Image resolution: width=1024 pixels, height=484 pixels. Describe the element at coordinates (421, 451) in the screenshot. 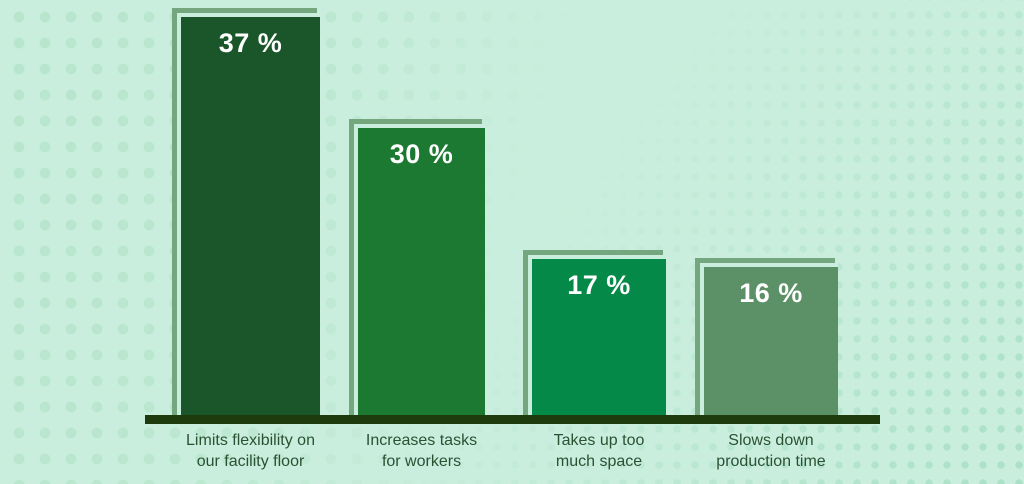

I see `category-label: Increases tasks for workers` at that location.